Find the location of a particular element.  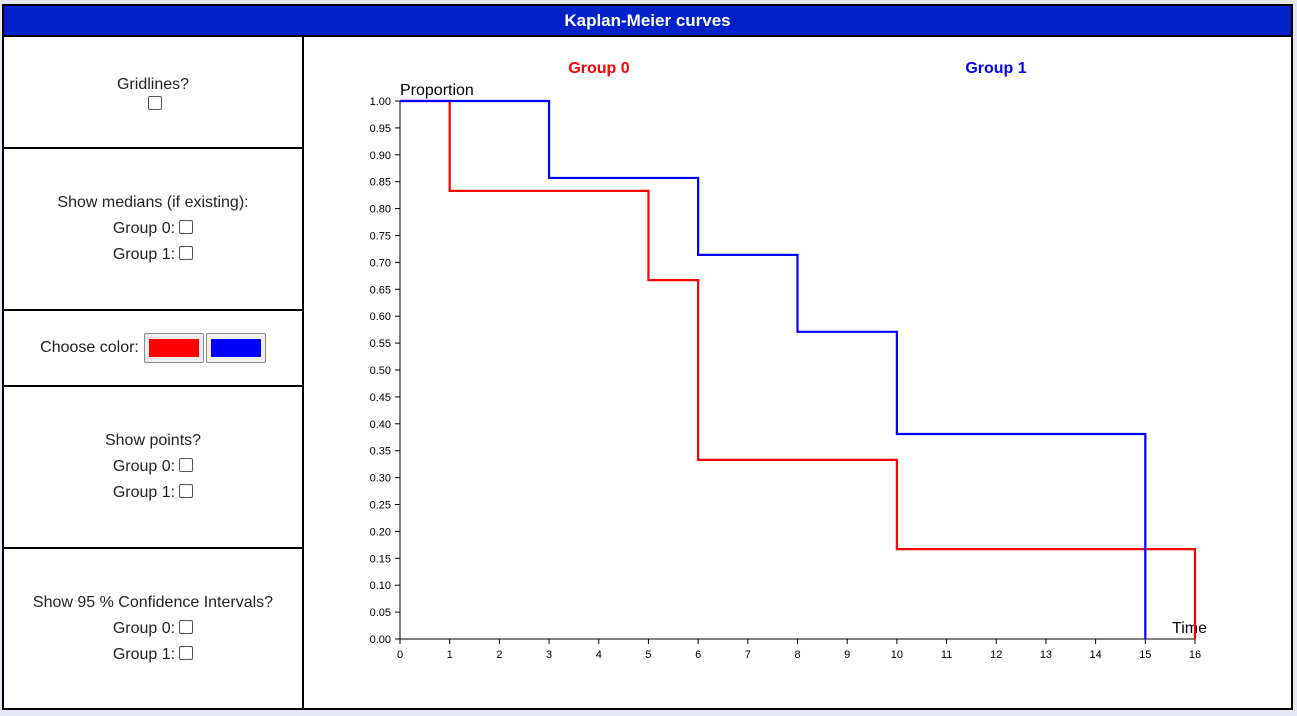

points-group0-label: Group 0: is located at coordinates (144, 466).